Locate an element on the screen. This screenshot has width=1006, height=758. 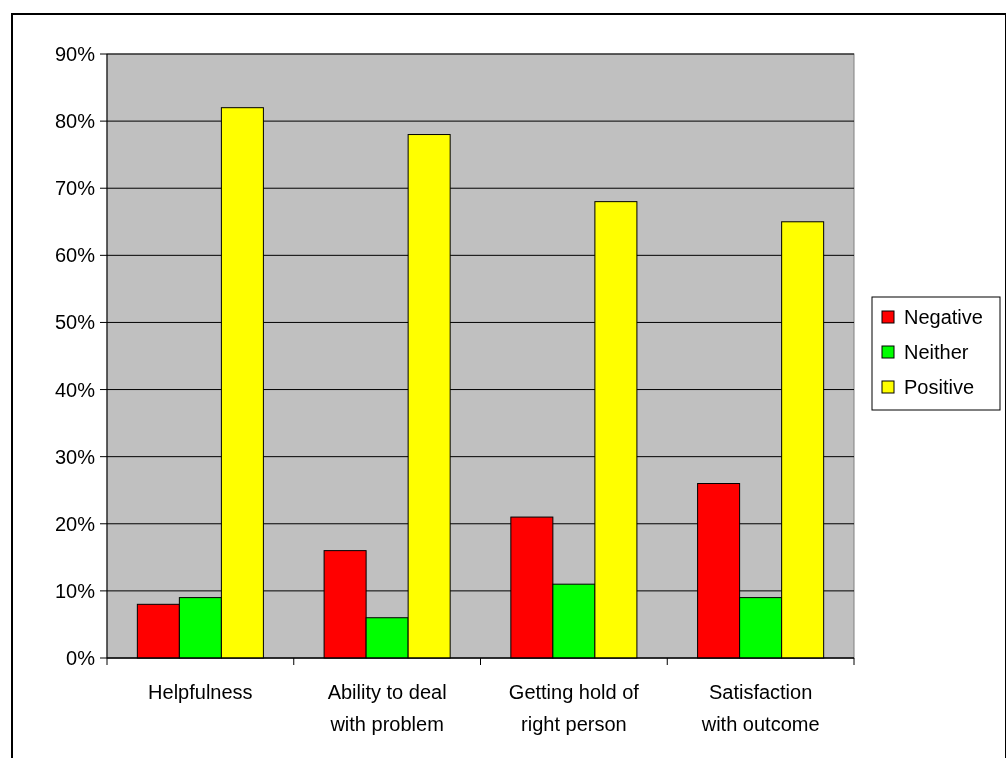
legend-label: Neither is located at coordinates (936, 352).